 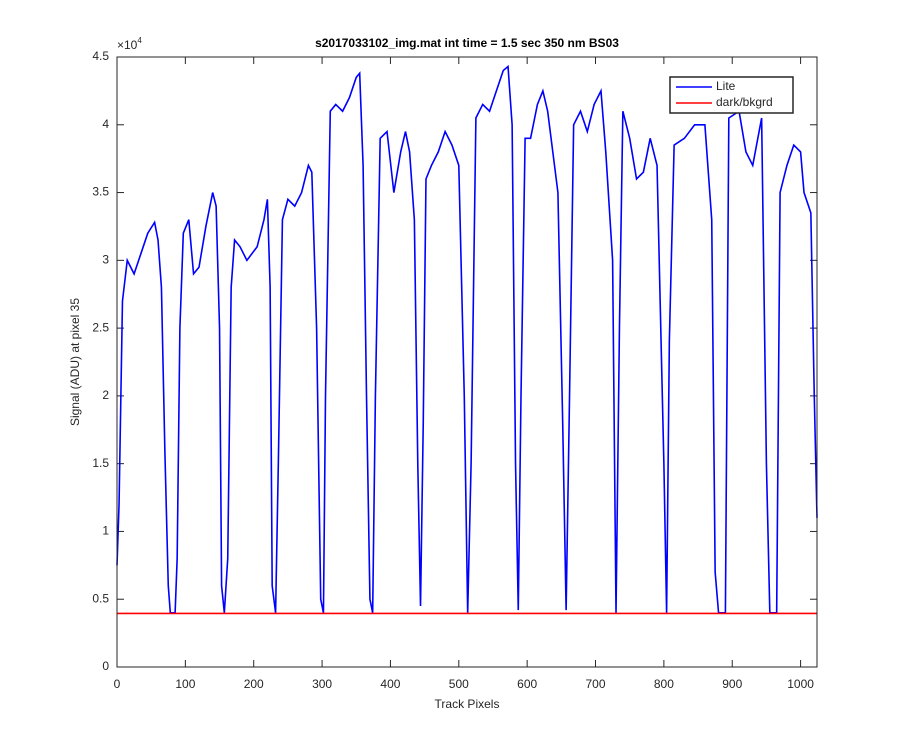 I want to click on x-tick-label: 400, so click(x=390, y=684).